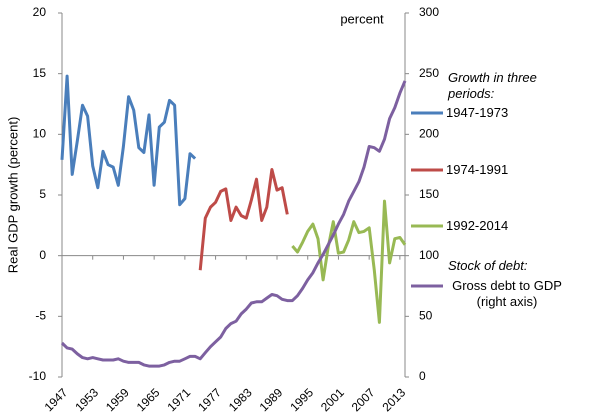 The width and height of the screenshot is (600, 419). Describe the element at coordinates (492, 85) in the screenshot. I see `legend-heading: Growth in three periods:` at that location.